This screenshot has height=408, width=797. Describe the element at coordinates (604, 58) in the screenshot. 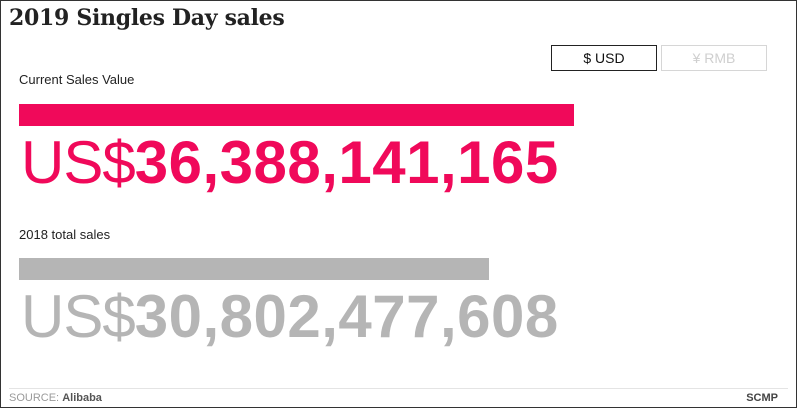

I see `usd-button: $ USD` at that location.